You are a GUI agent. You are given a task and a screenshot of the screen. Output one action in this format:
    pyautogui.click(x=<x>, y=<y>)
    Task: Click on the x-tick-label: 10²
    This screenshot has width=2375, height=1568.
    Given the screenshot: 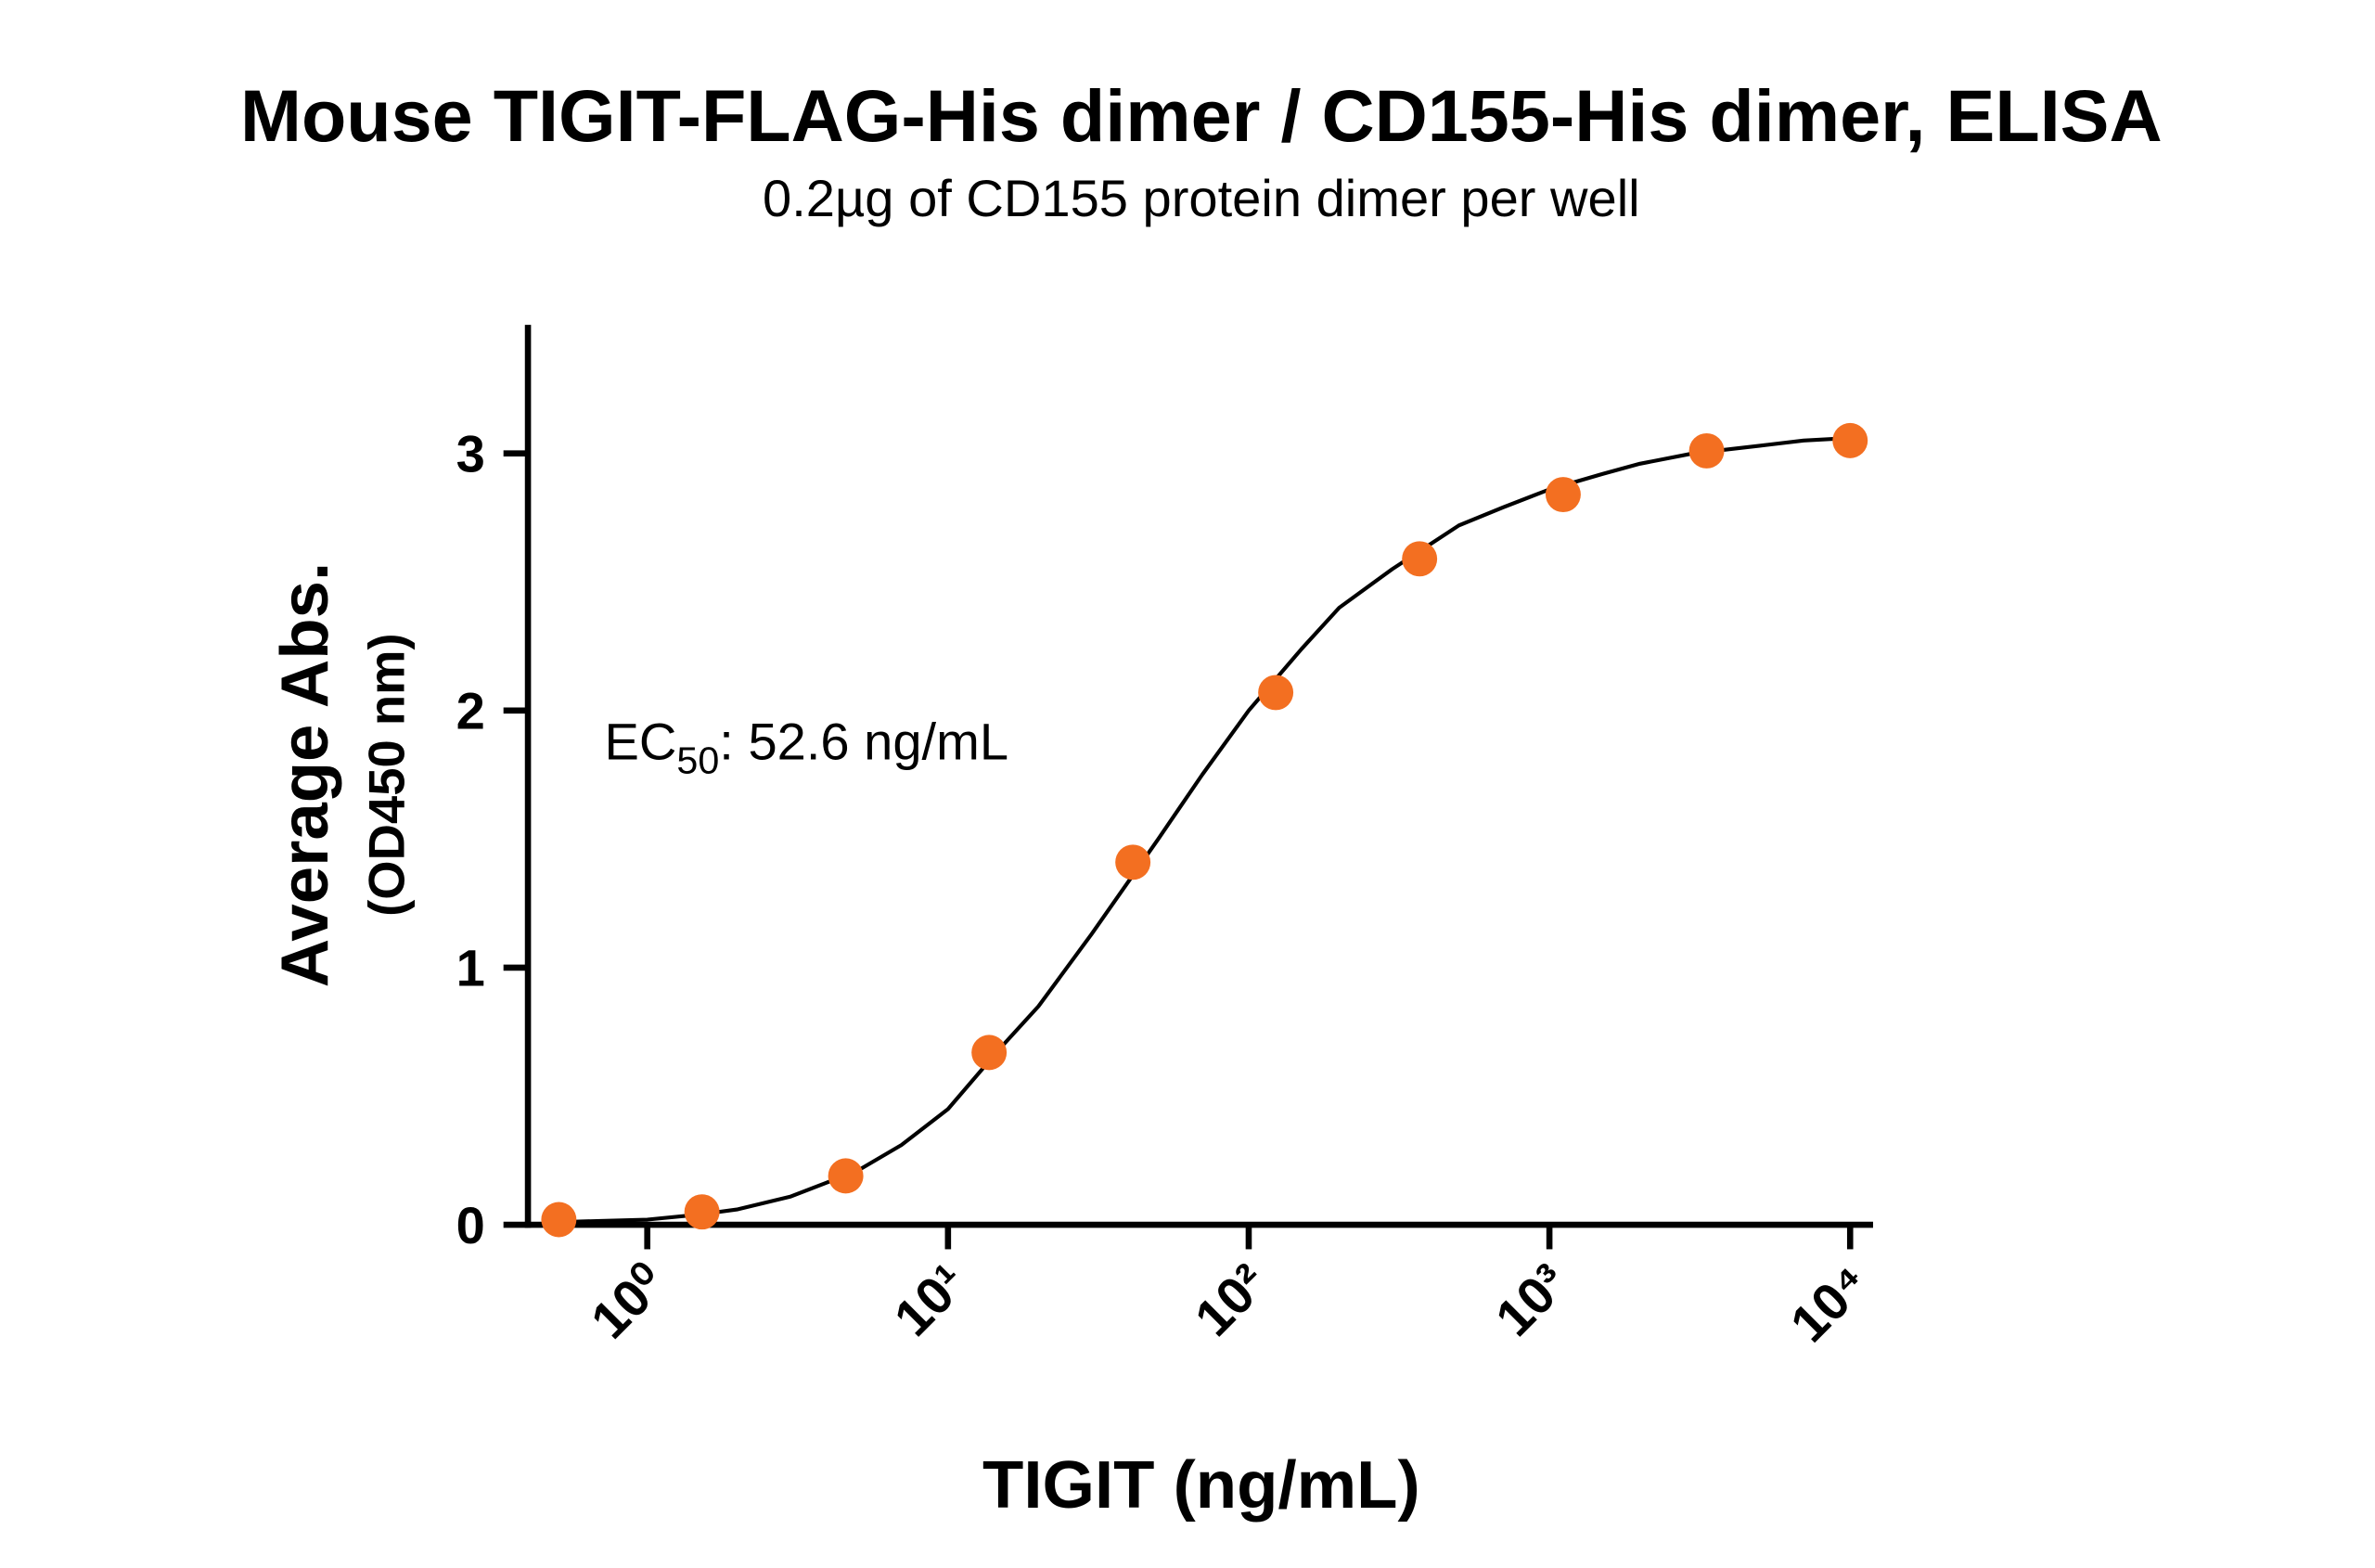 What is the action you would take?
    pyautogui.click(x=1231, y=1300)
    